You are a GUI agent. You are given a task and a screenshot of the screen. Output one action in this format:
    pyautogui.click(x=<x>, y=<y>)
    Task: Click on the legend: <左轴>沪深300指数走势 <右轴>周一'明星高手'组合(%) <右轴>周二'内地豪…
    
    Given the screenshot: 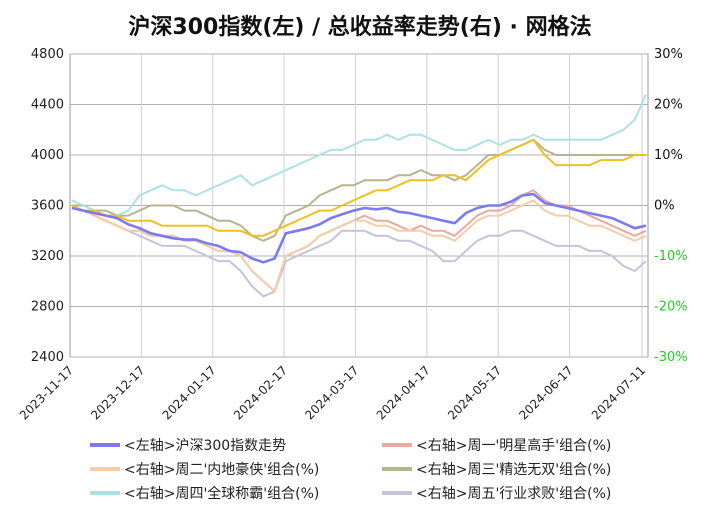 What is the action you would take?
    pyautogui.click(x=350, y=469)
    